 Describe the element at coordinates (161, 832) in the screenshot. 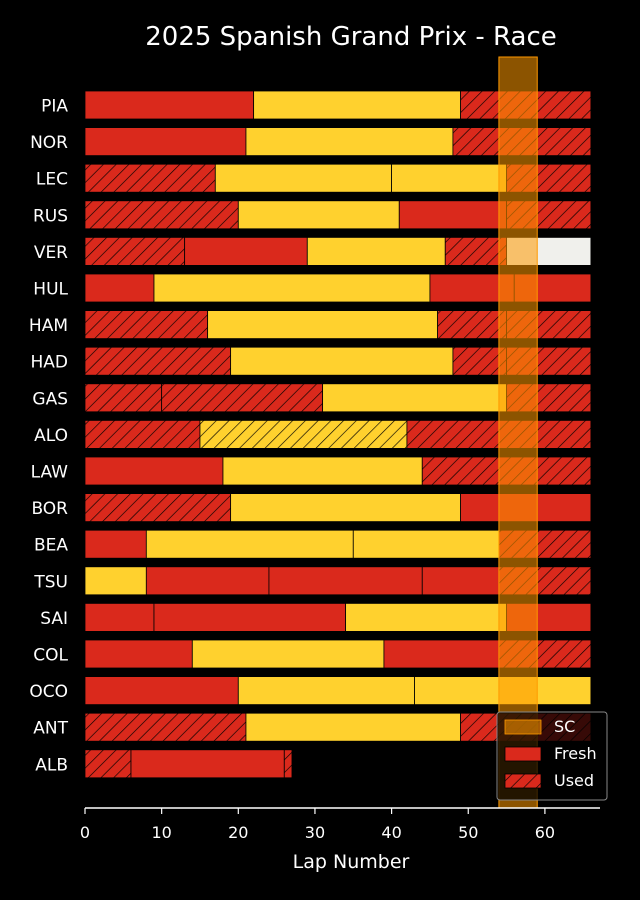

I see `x-tick-label-10: 10` at that location.